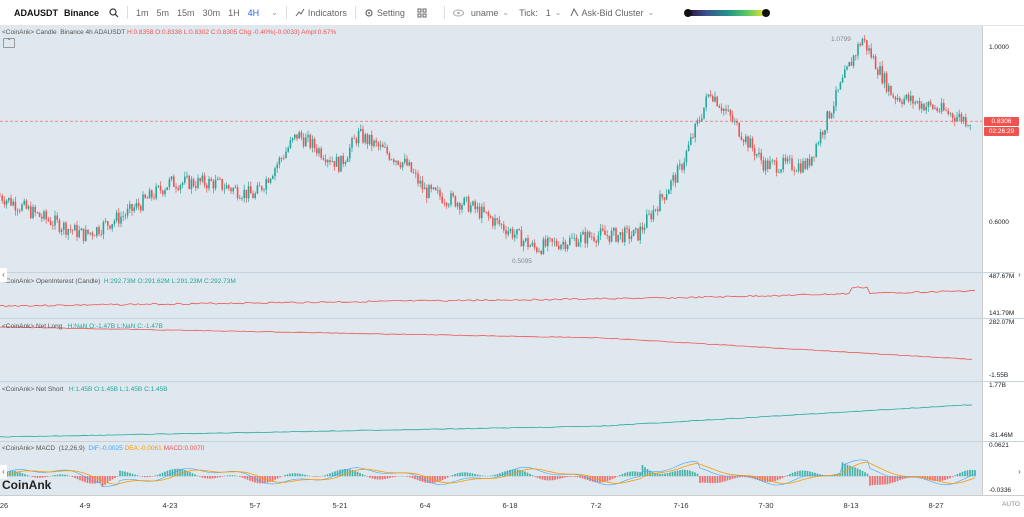 This screenshot has width=1024, height=517. What do you see at coordinates (81, 13) in the screenshot?
I see `exchange-label: Binance` at bounding box center [81, 13].